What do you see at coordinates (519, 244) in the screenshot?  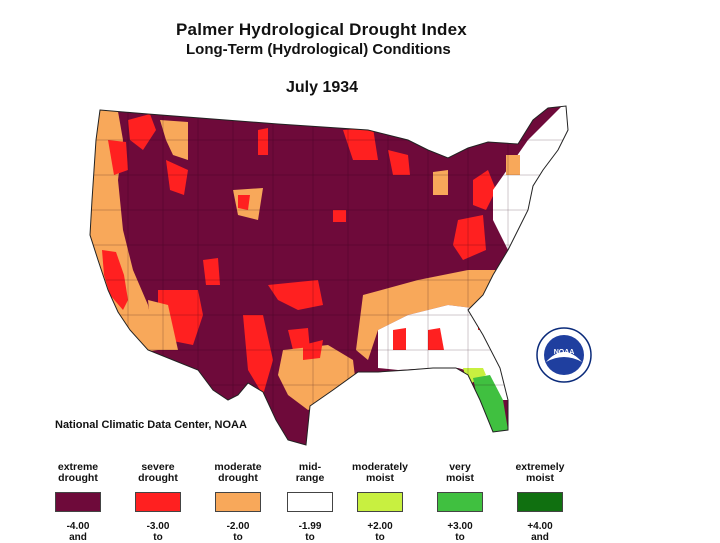 I see `moderately-moist-region` at bounding box center [519, 244].